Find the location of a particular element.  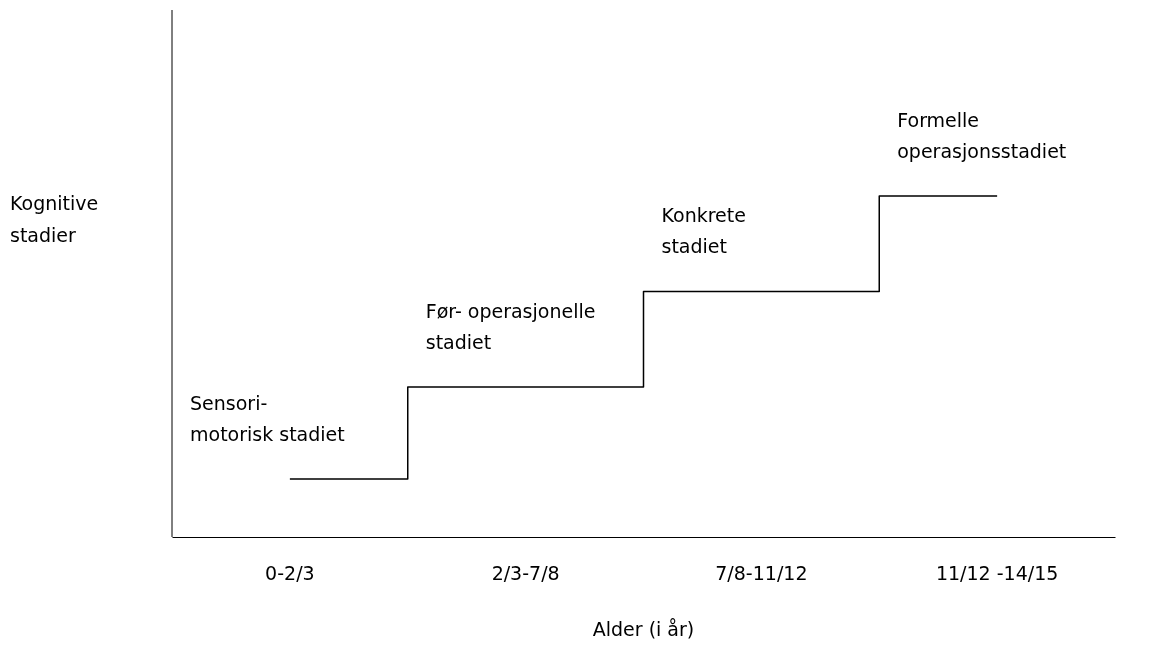

x-axis-title: Alder (i år) is located at coordinates (643, 629).